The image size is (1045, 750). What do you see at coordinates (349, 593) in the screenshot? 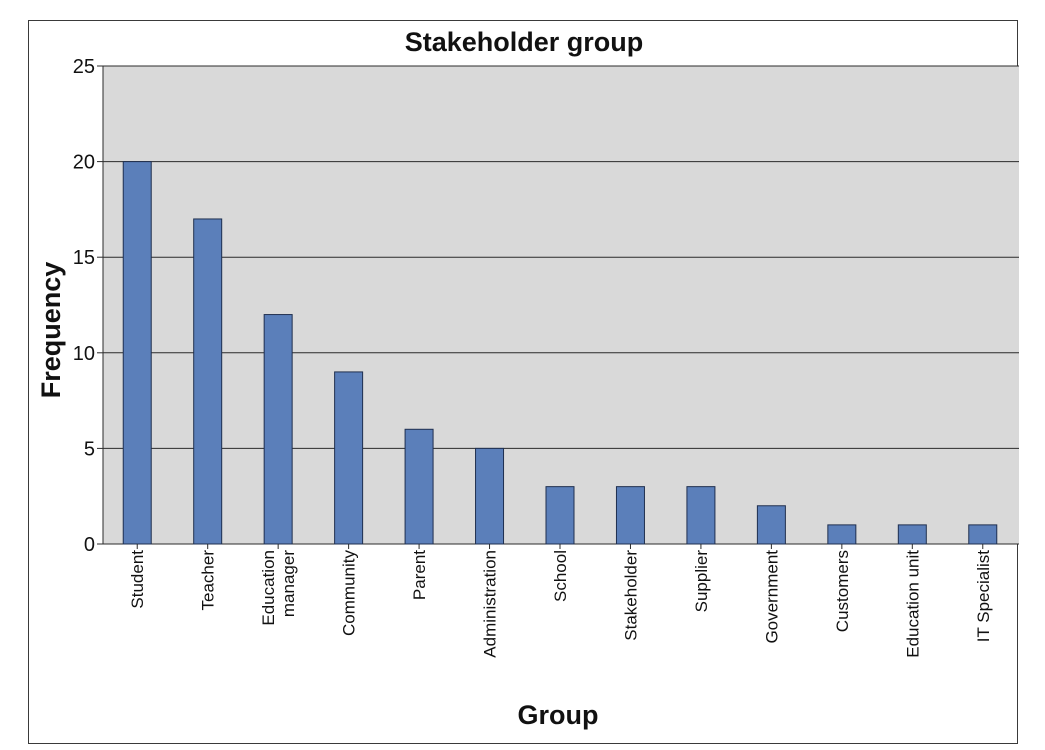
I see `x-tick-label: Community` at bounding box center [349, 593].